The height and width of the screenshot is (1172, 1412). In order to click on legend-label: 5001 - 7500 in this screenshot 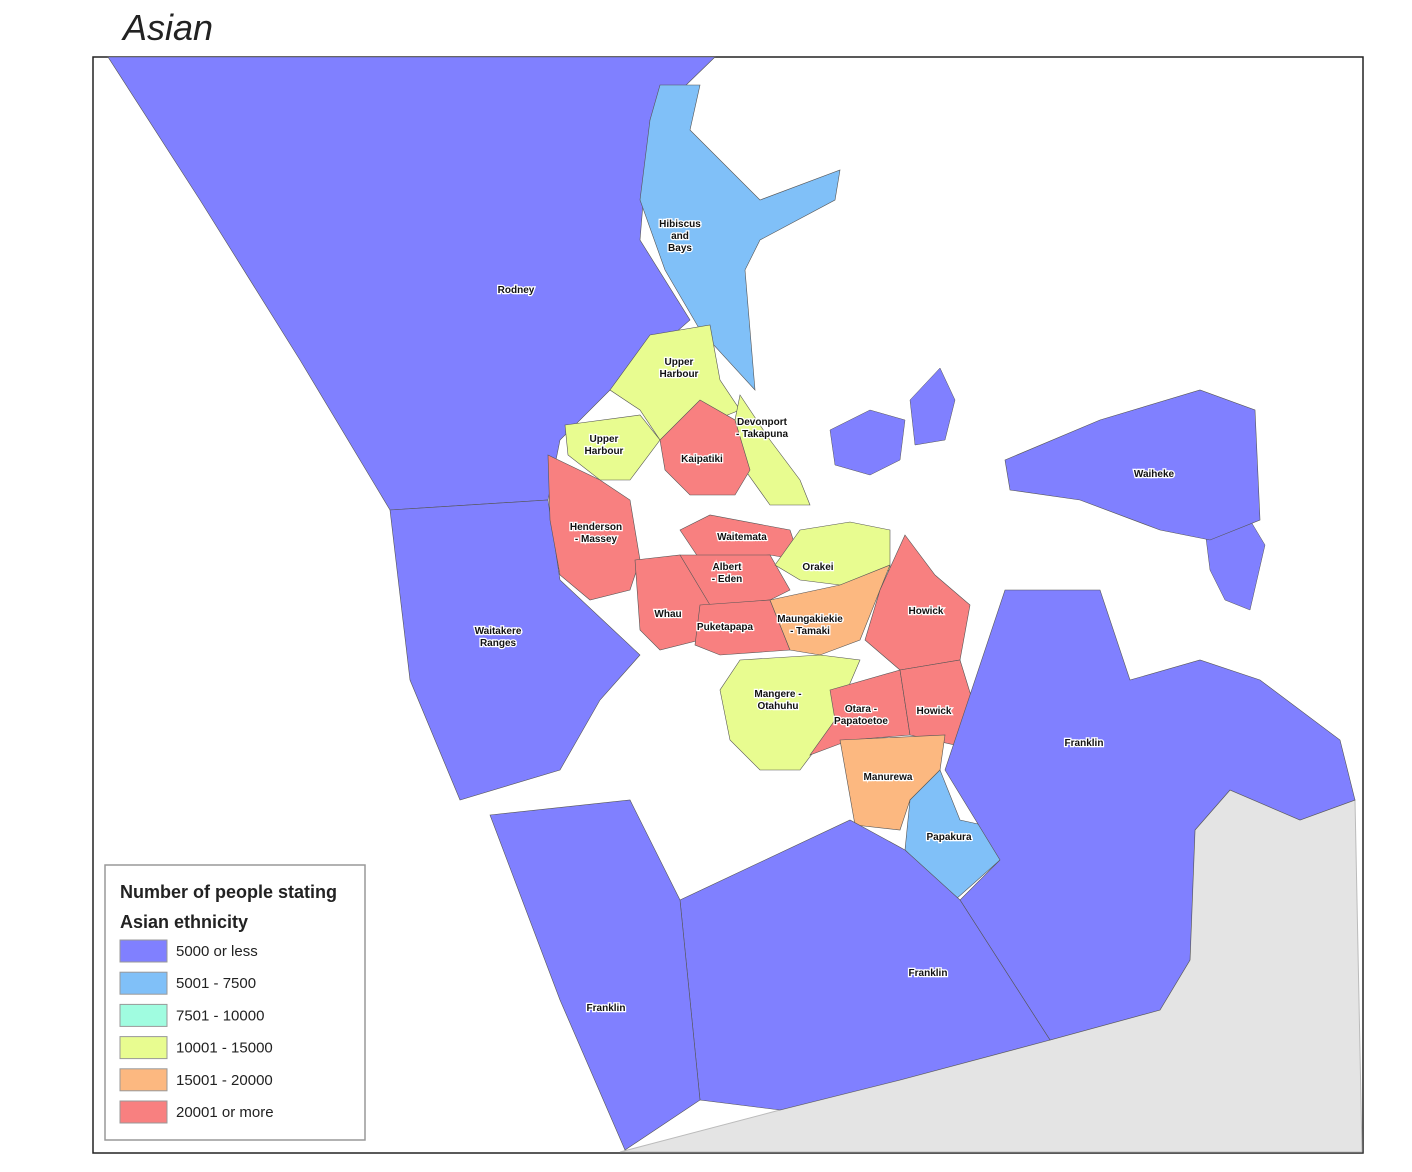, I will do `click(216, 983)`.